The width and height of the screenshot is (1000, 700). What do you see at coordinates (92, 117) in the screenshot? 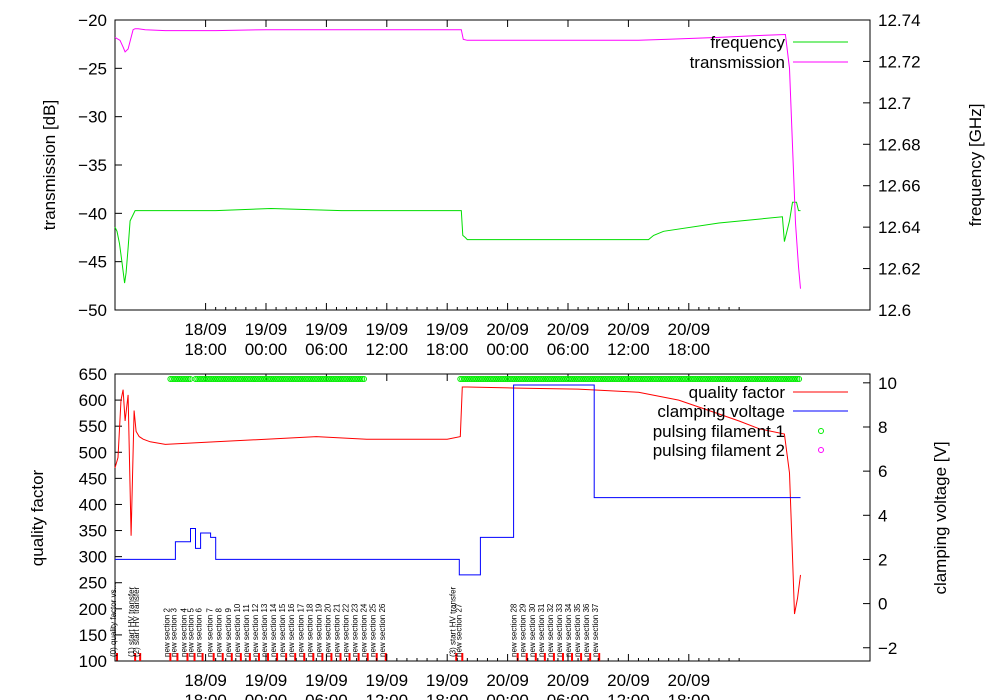
I see `y-tick-label: −30` at bounding box center [92, 117].